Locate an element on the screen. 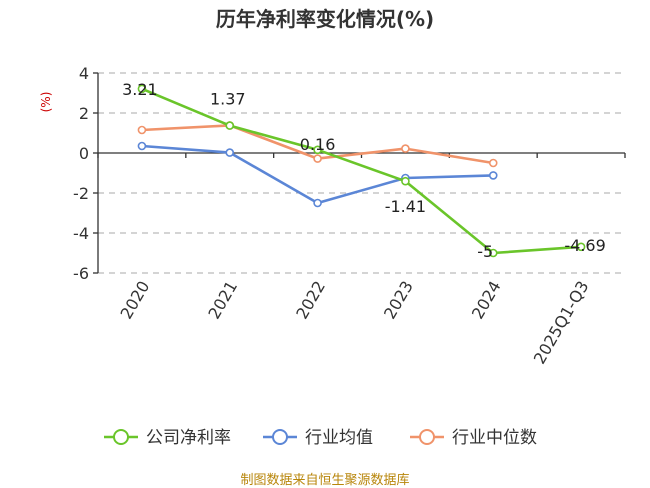 Image resolution: width=650 pixels, height=488 pixels. data-label: 3.21 is located at coordinates (140, 89).